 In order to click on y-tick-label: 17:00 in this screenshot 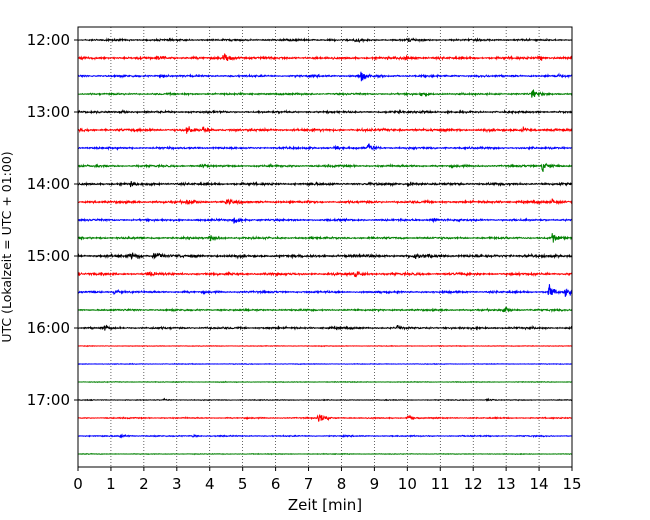, I will do `click(48, 400)`.